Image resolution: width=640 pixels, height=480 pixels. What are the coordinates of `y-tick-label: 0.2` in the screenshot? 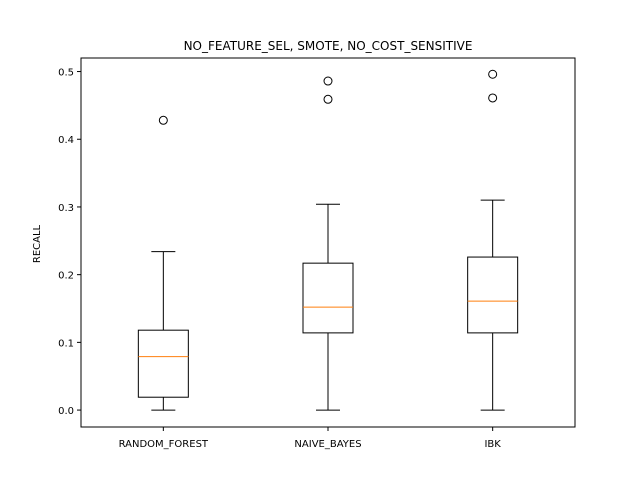 It's located at (66, 276).